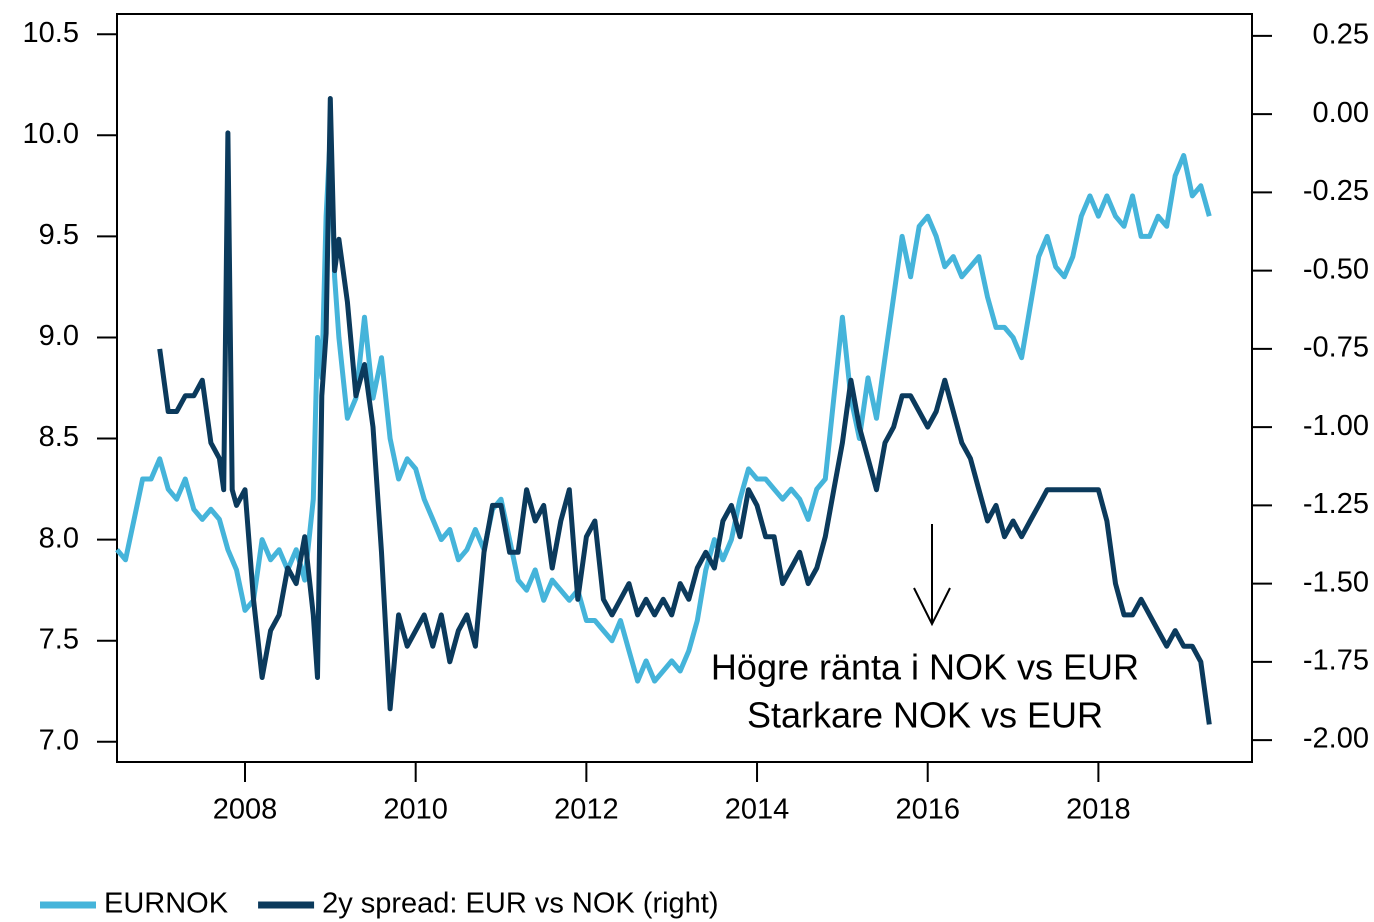 The width and height of the screenshot is (1374, 922). Describe the element at coordinates (59, 740) in the screenshot. I see `y-tick-label: 7.0` at that location.